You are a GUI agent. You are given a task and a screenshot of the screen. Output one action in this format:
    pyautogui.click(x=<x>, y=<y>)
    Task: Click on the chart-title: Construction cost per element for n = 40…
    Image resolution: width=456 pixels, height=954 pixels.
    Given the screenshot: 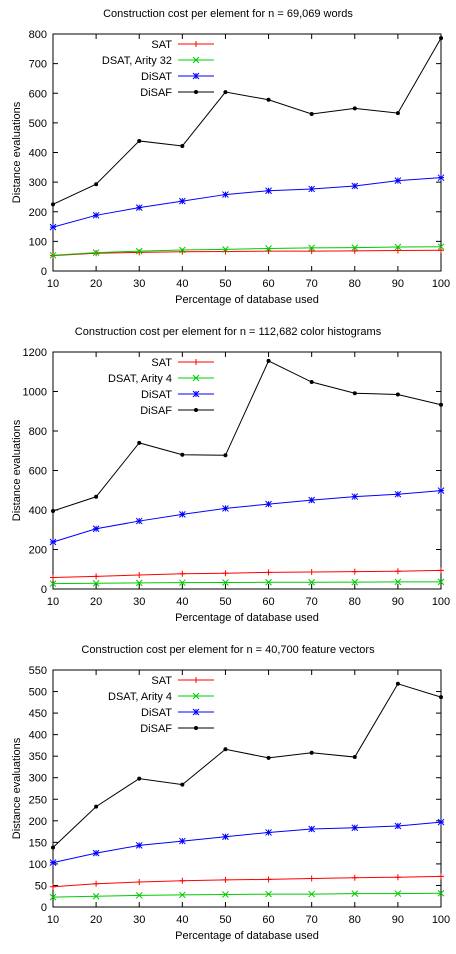 What is the action you would take?
    pyautogui.click(x=228, y=650)
    